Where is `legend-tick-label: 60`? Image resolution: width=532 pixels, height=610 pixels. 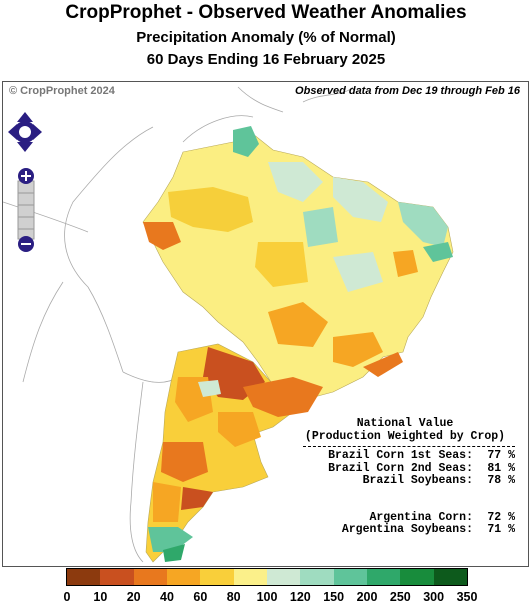 legend-tick-label: 60 is located at coordinates (200, 597).